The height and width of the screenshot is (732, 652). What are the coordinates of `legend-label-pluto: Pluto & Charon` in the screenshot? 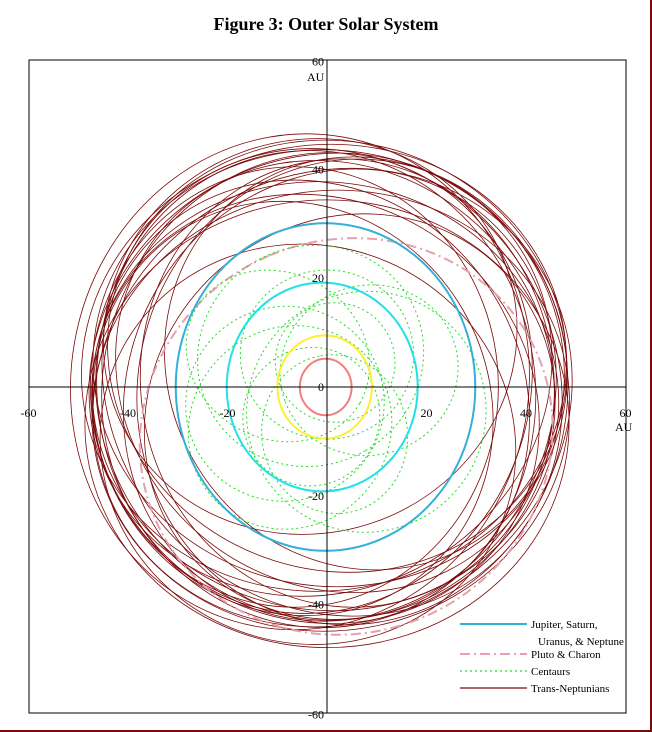 It's located at (566, 655).